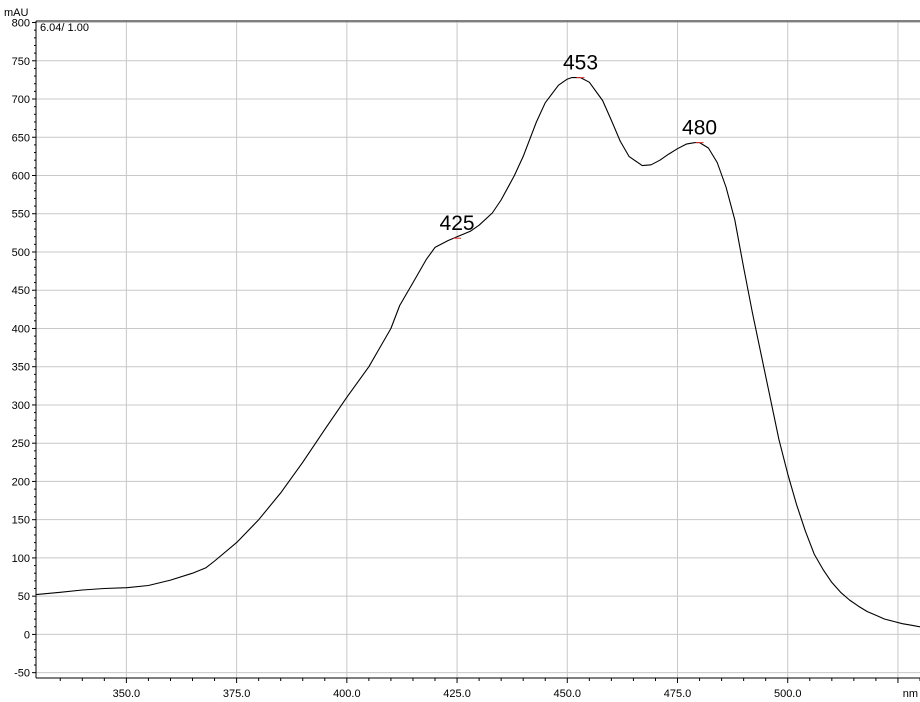 The height and width of the screenshot is (702, 920). Describe the element at coordinates (21, 253) in the screenshot. I see `y-tick-label: 500` at that location.